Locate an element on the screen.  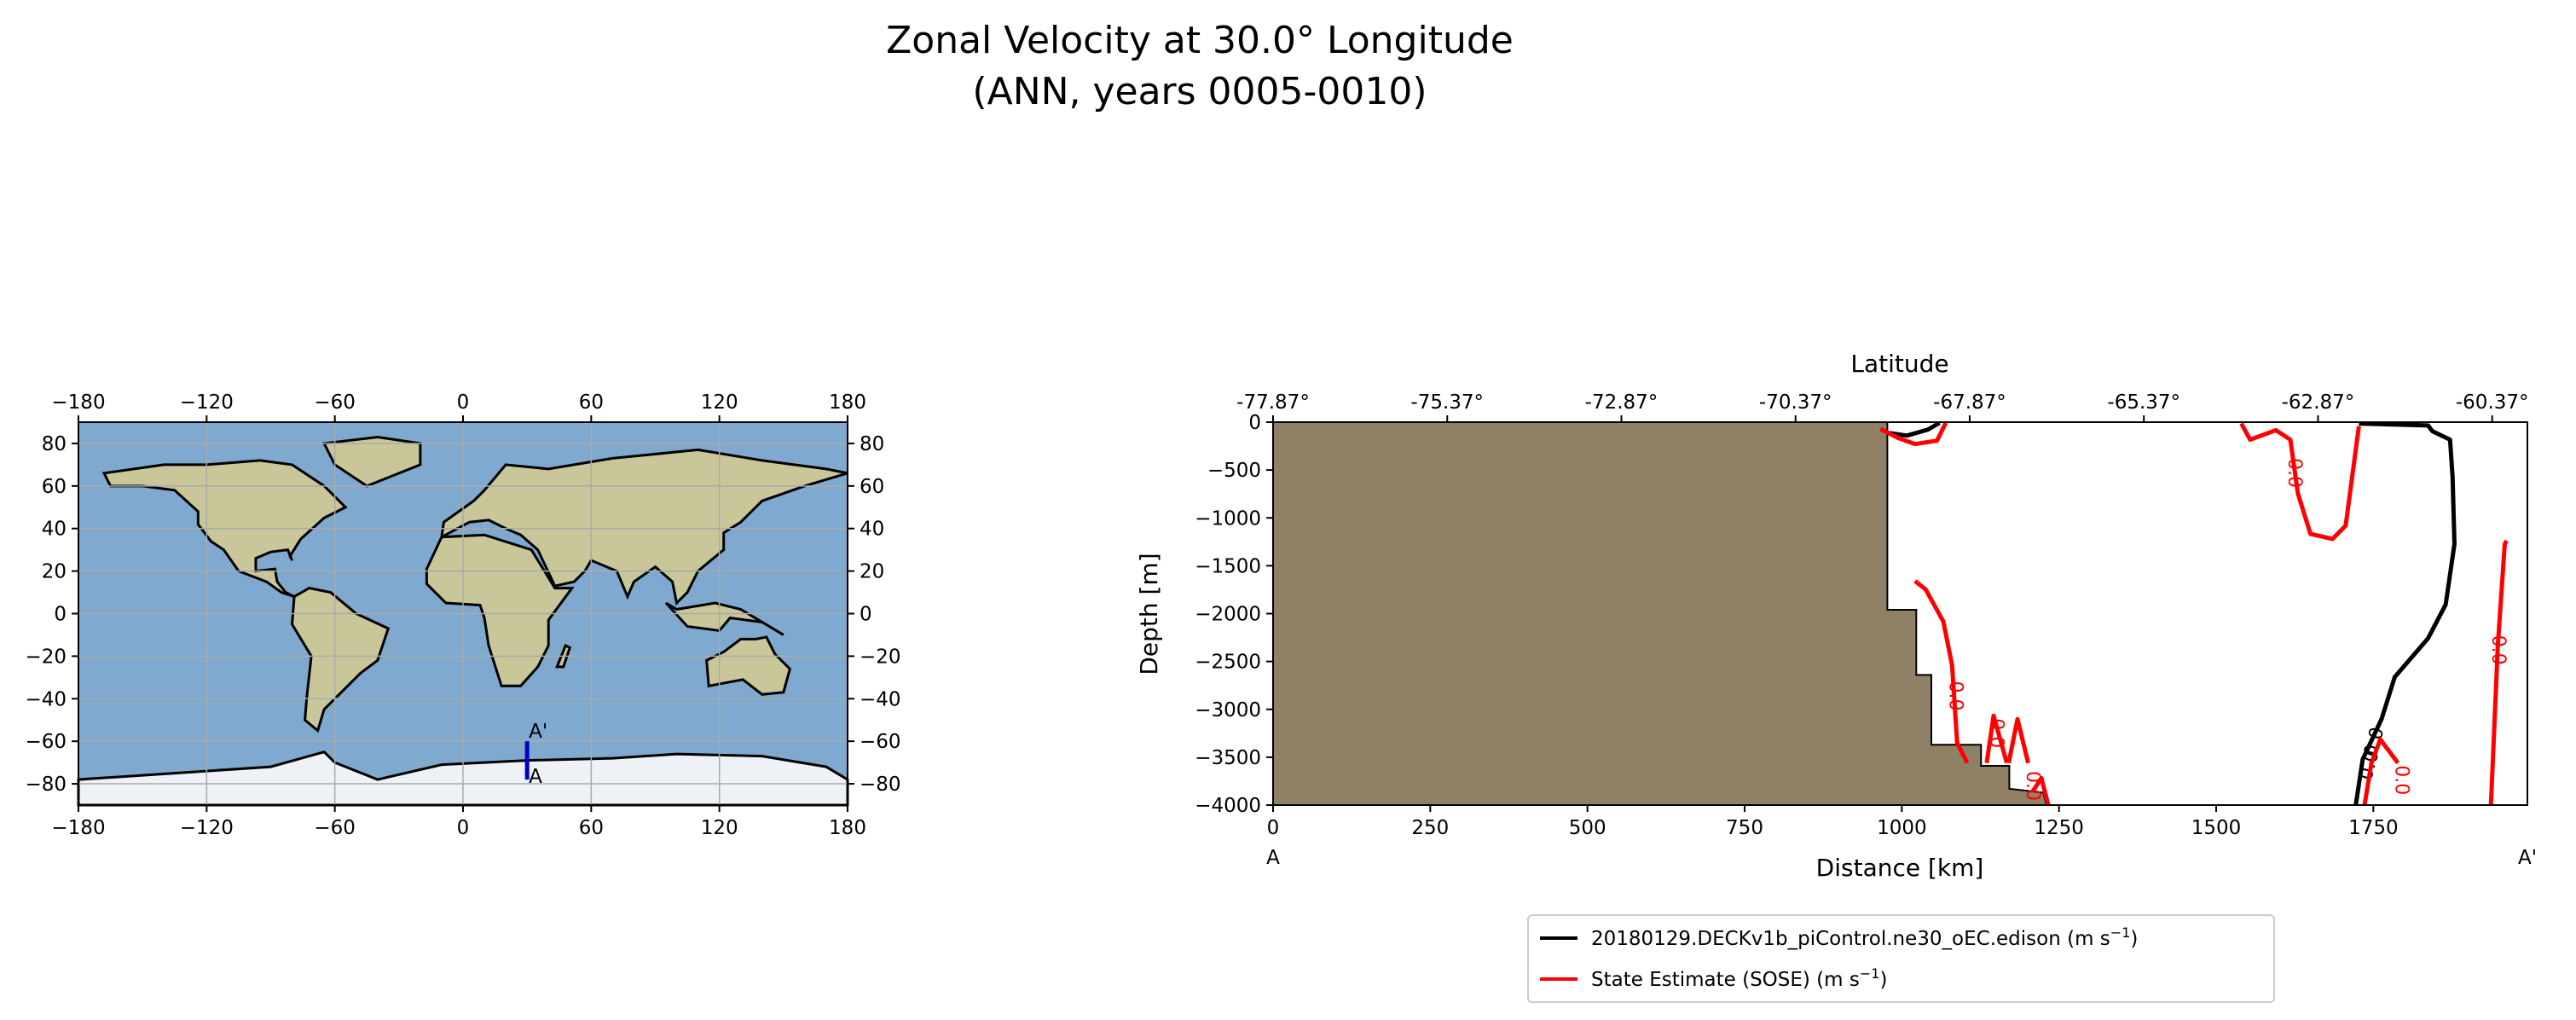
map-lat-label-right: 20 is located at coordinates (872, 572).